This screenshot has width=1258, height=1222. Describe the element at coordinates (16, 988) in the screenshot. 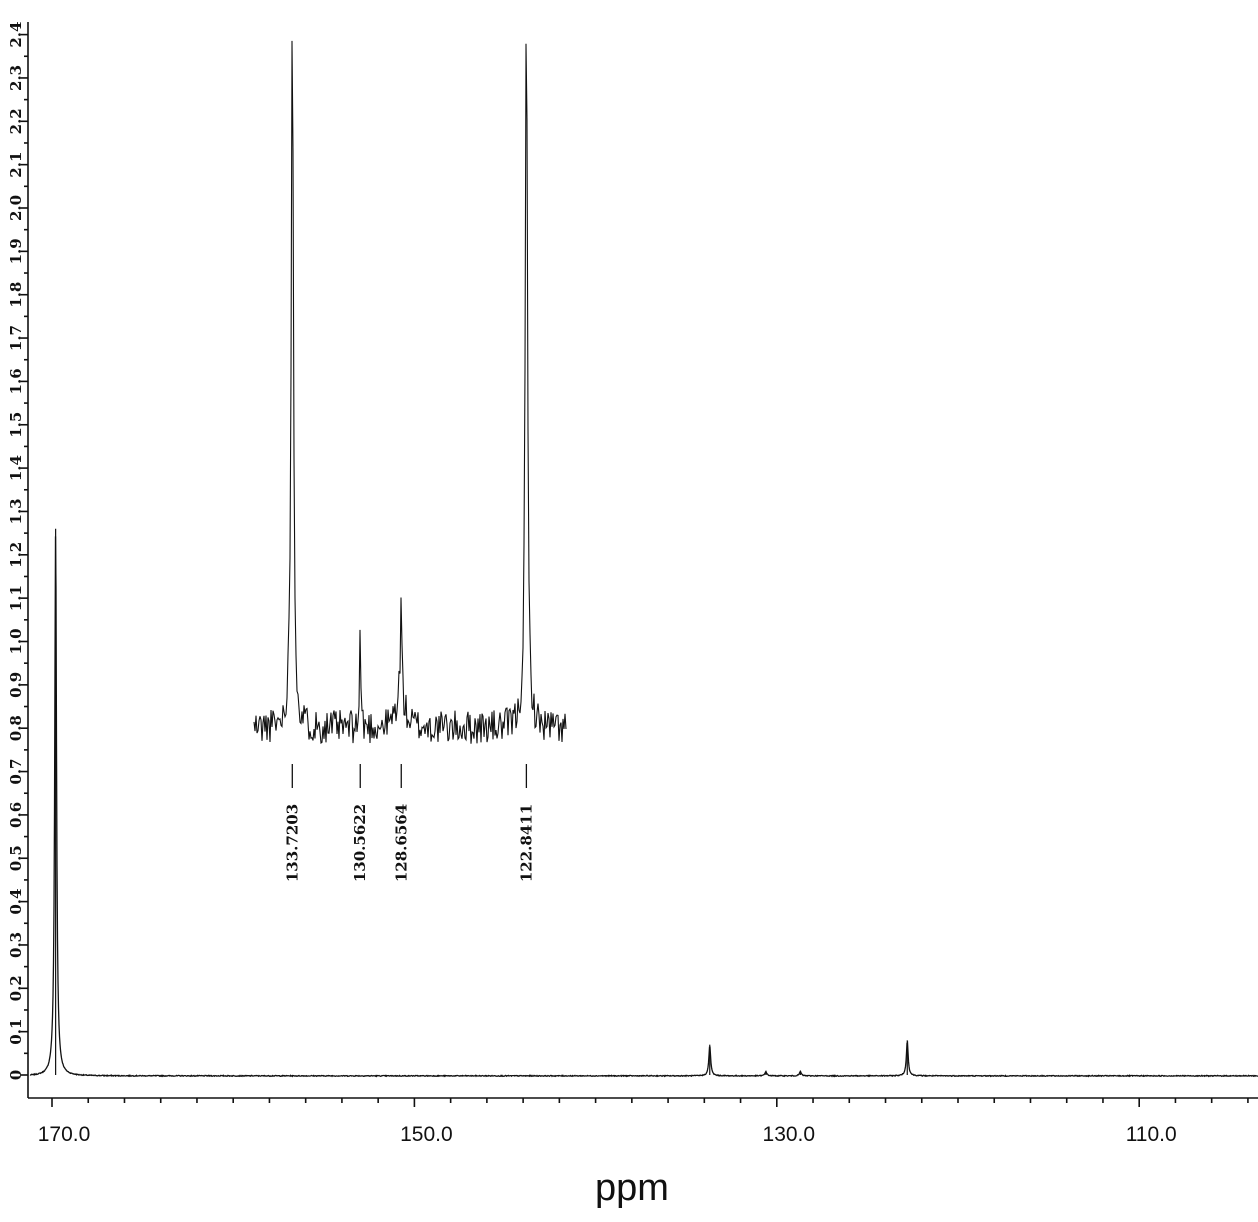

I see `y-tick-label: 0.2` at that location.